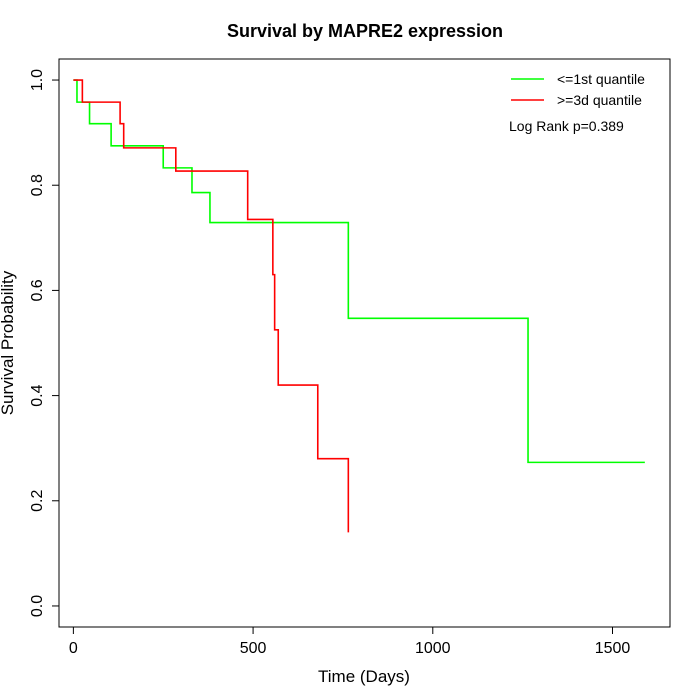 This screenshot has height=700, width=700. What do you see at coordinates (599, 100) in the screenshot?
I see `legend-label: >=3d quantile` at bounding box center [599, 100].